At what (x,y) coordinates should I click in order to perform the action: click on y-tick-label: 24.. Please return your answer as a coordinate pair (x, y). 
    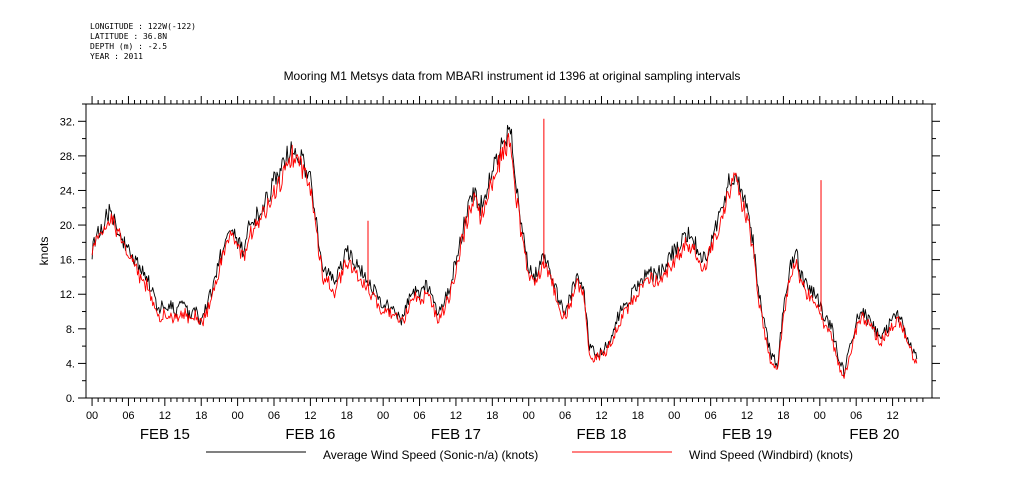
    Looking at the image, I should click on (67, 191).